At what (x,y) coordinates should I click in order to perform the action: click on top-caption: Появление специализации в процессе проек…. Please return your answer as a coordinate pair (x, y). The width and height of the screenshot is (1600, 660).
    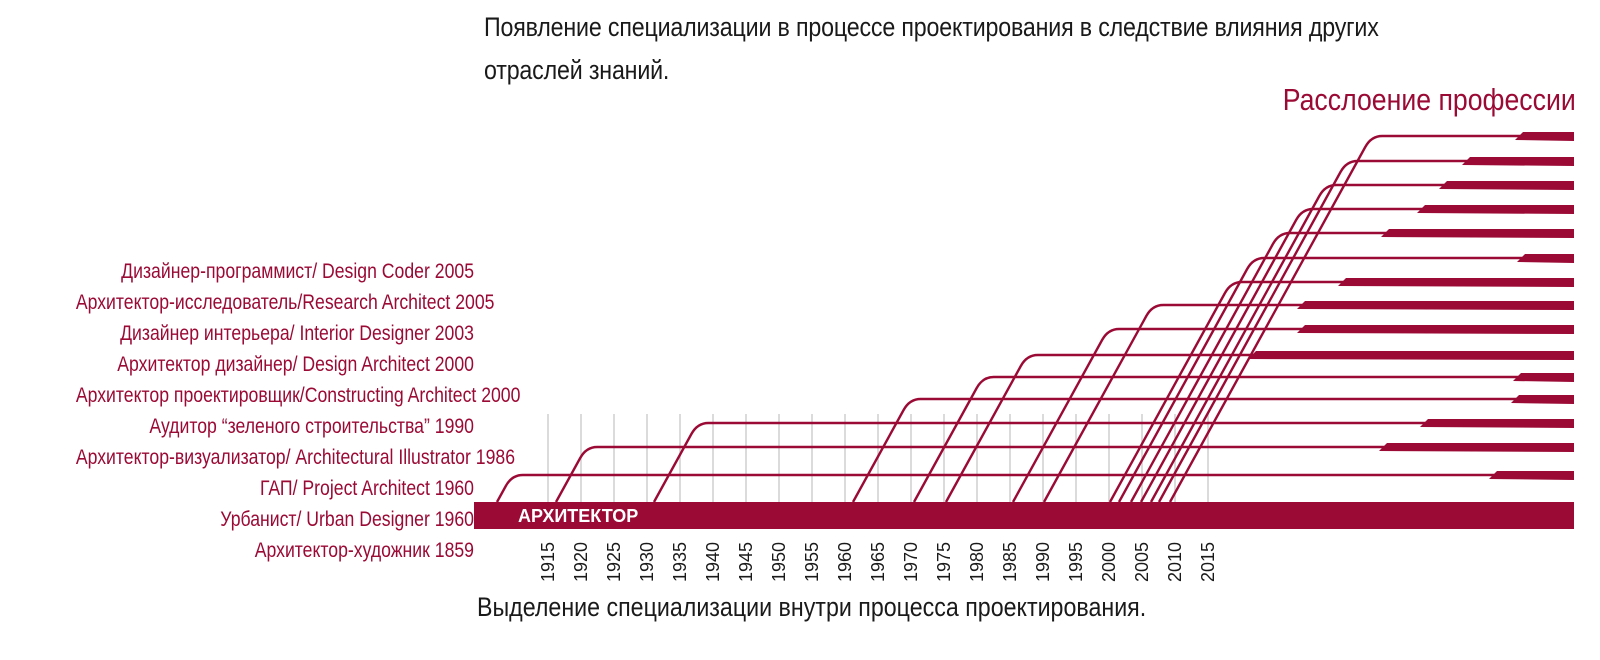
    Looking at the image, I should click on (931, 48).